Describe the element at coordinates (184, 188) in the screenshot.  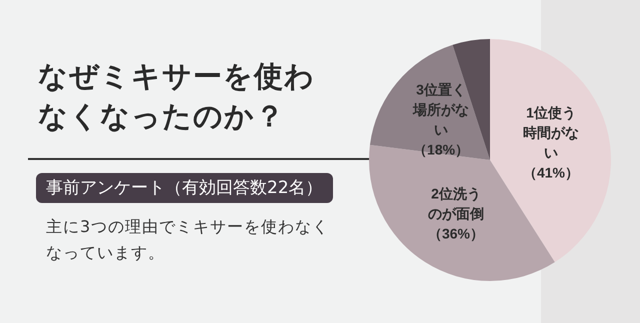
I see `text: 事前アンケート（有効回答数22名）` at that location.